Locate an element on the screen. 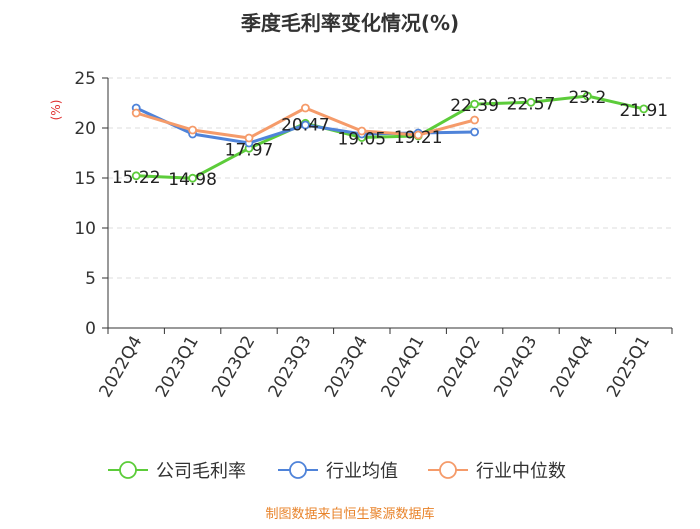  x-tick-label: 2024Q3 is located at coordinates (515, 367).